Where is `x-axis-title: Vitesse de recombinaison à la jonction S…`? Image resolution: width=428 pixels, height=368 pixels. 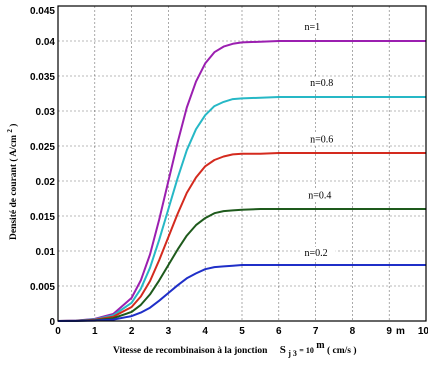 x-axis-title: Vitesse de recombinaison à la jonction S… is located at coordinates (235, 349).